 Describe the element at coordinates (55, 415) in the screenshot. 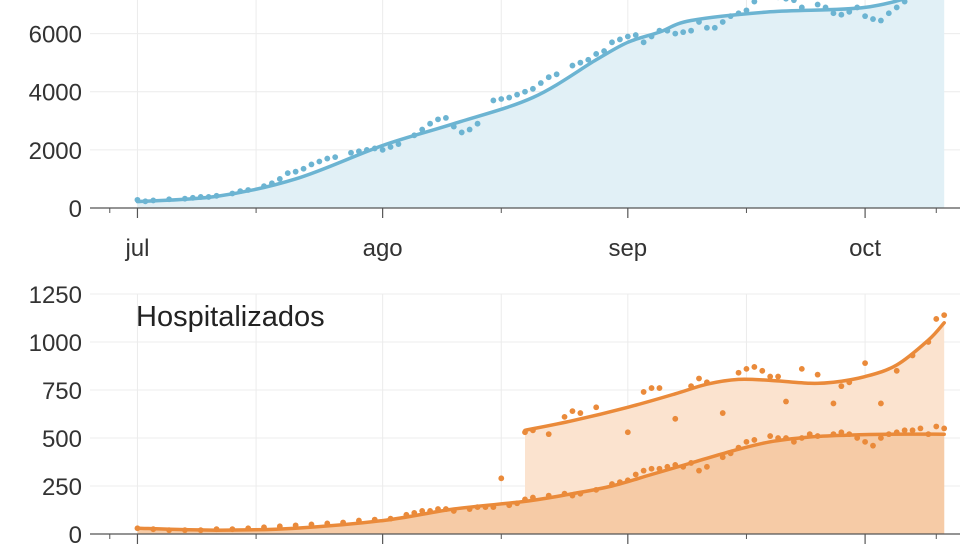

I see `hospitalized-y-tick-labels: 0 250 500 750 1000 1250` at that location.